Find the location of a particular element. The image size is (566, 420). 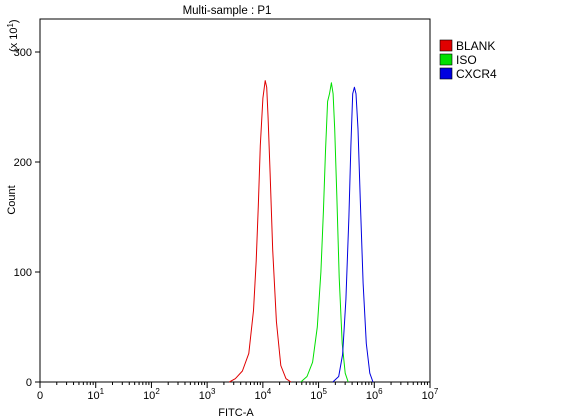

x-axis: 0 10¹ 10² 10³ 10⁴ 10⁵ 10⁶ 10⁷ is located at coordinates (238, 392).